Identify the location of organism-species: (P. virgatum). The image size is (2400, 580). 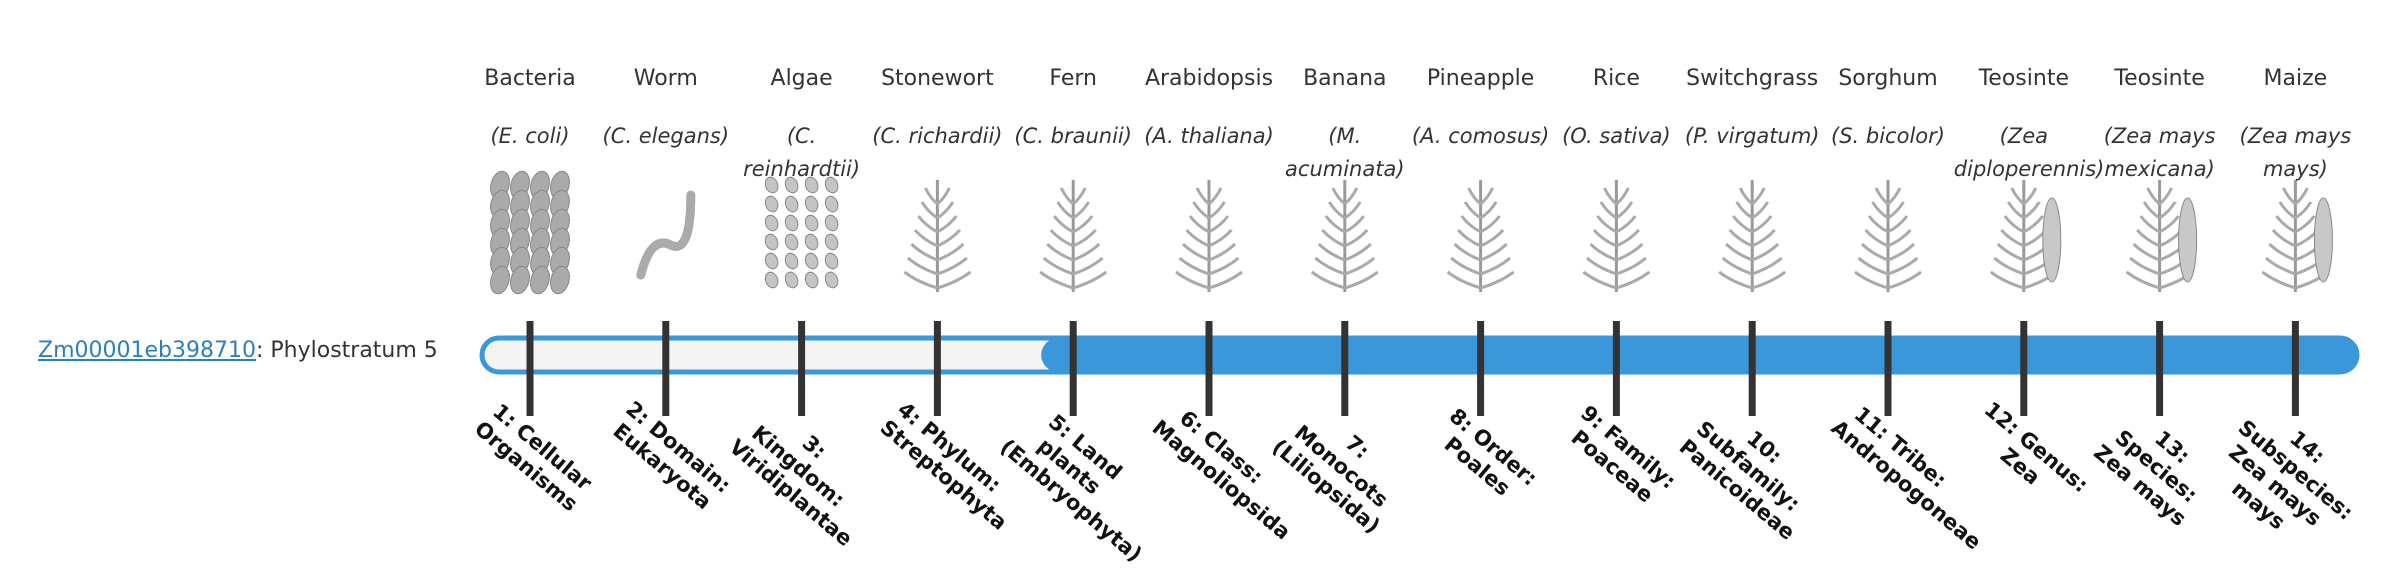
(1752, 136).